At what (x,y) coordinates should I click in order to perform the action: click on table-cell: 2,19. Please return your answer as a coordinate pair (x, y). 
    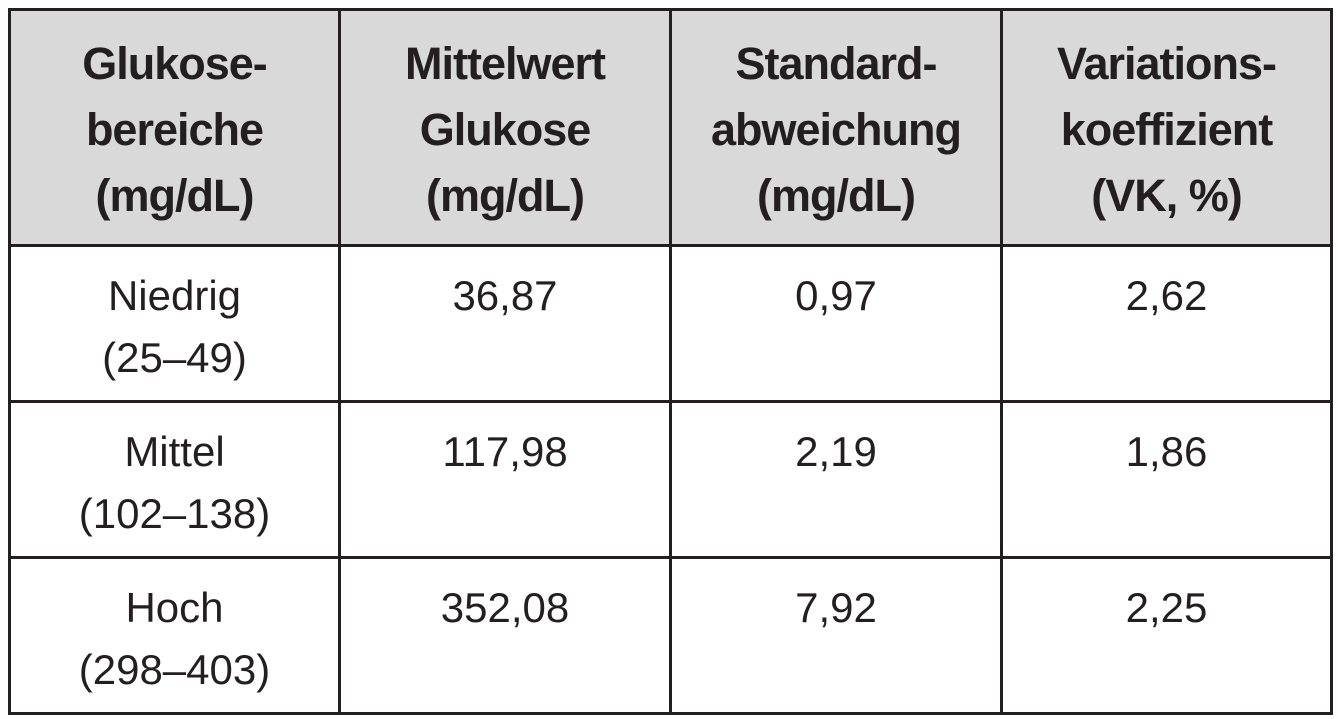
    Looking at the image, I should click on (836, 479).